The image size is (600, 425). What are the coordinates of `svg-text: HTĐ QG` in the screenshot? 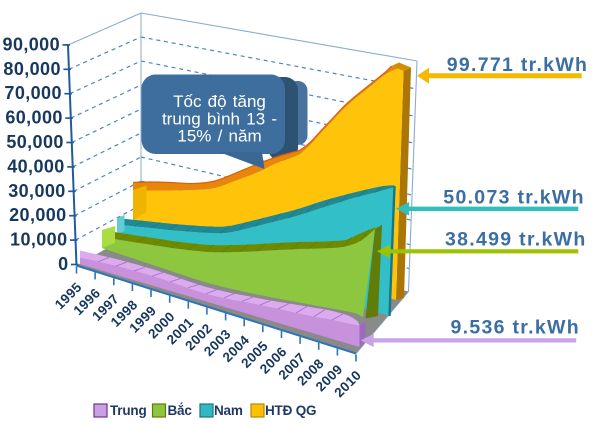 It's located at (290, 410).